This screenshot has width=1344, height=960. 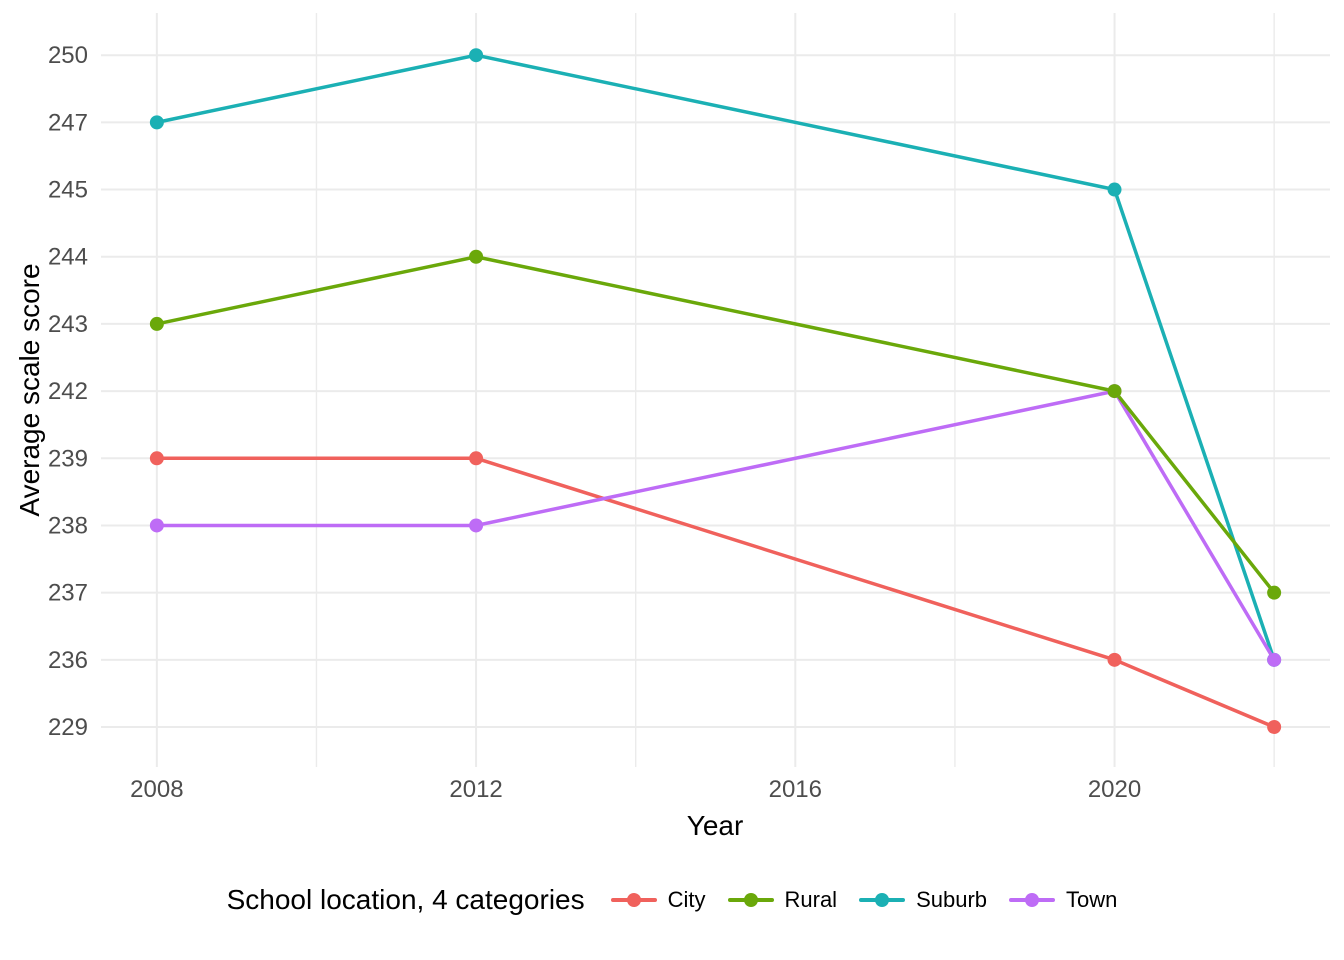 What do you see at coordinates (405, 899) in the screenshot?
I see `legend-title: School location, 4 categories` at bounding box center [405, 899].